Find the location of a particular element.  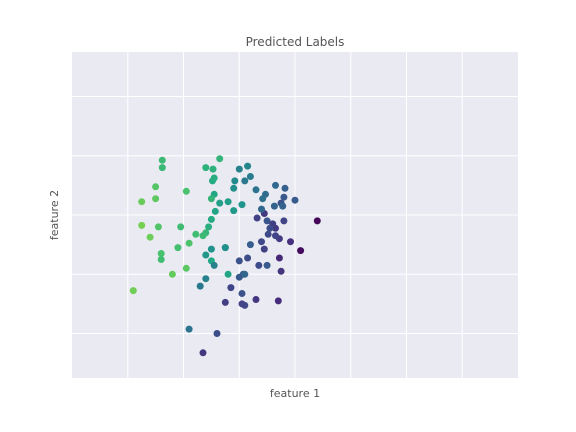

y-axis-label: feature 2 is located at coordinates (54, 215).